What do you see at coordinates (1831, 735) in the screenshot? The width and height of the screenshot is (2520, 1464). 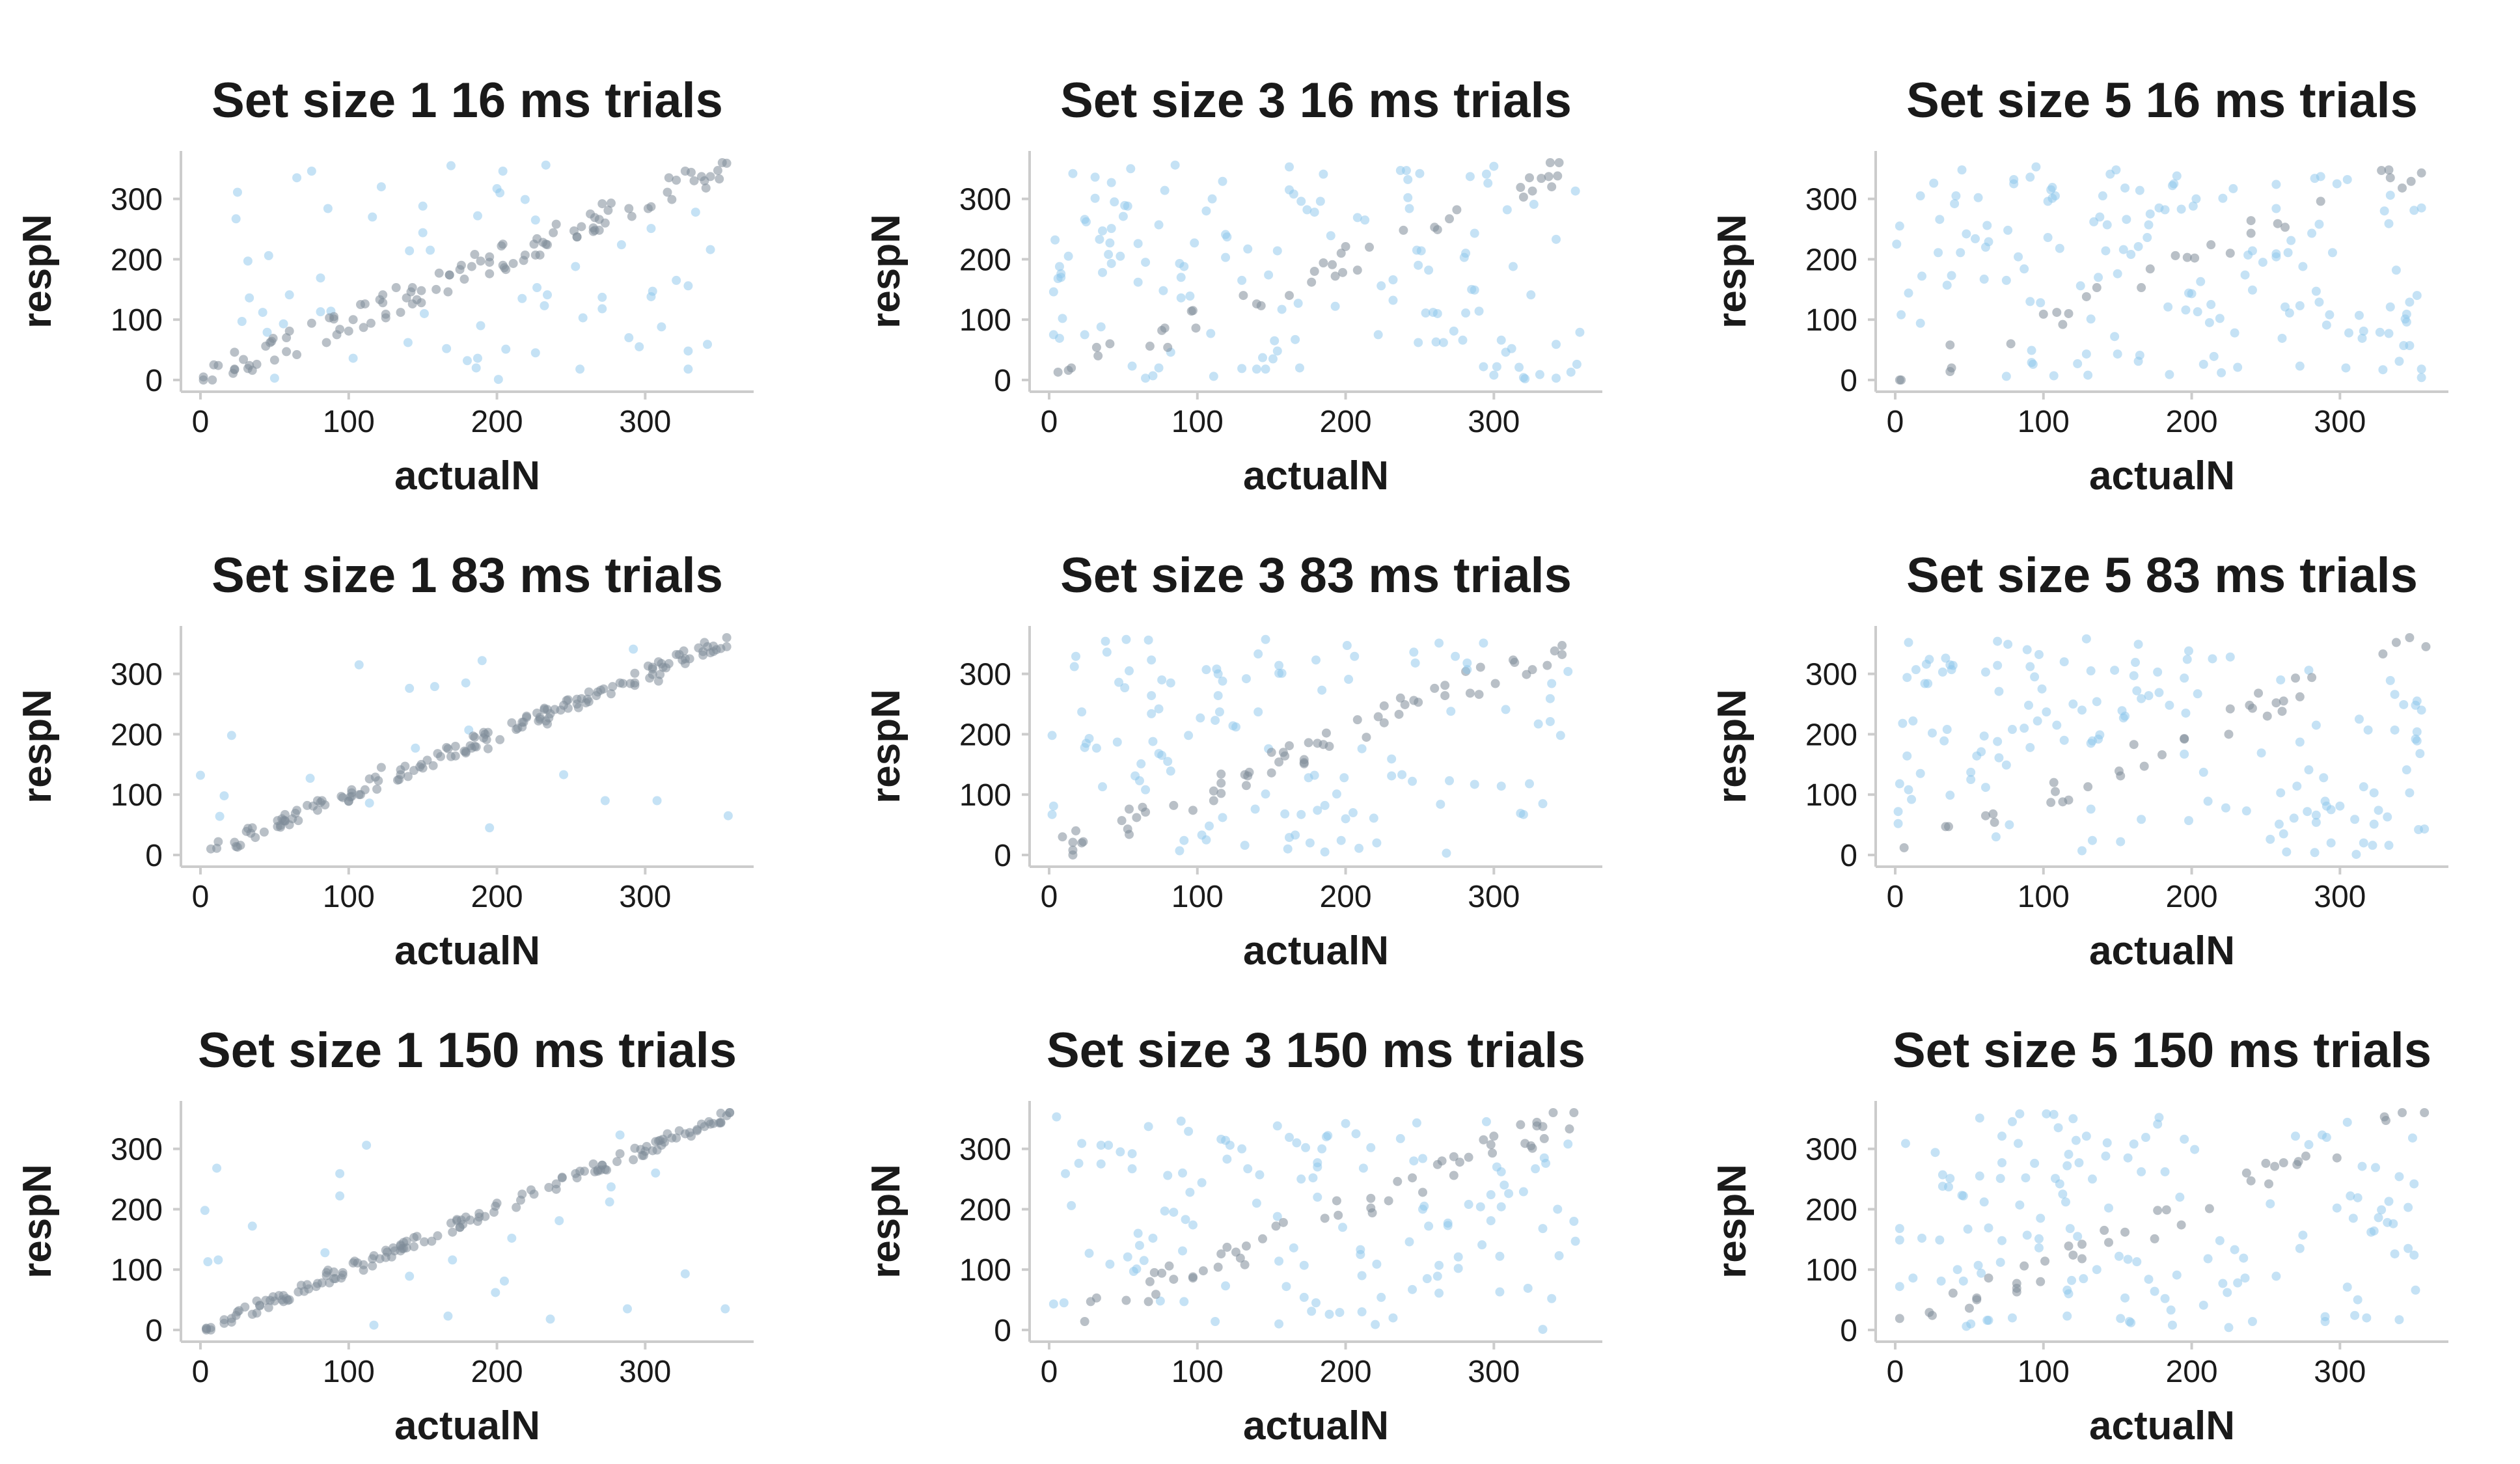 I see `y-tick-label: 200` at bounding box center [1831, 735].